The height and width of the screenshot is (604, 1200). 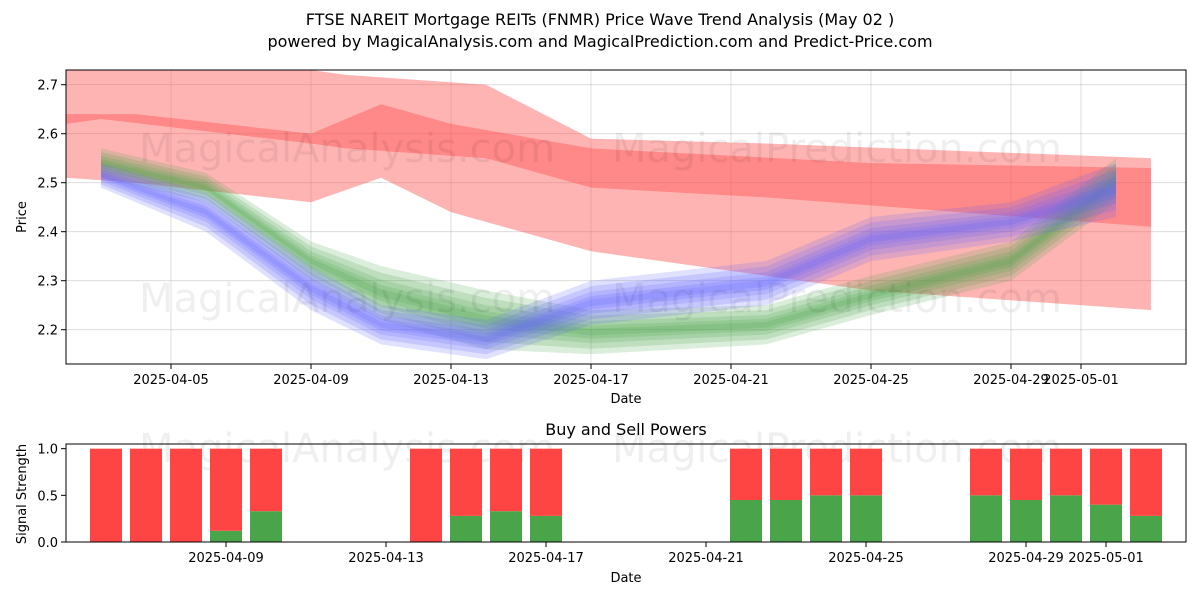 I want to click on bar-x-tick-label: 2025-04-29, so click(x=1026, y=558).